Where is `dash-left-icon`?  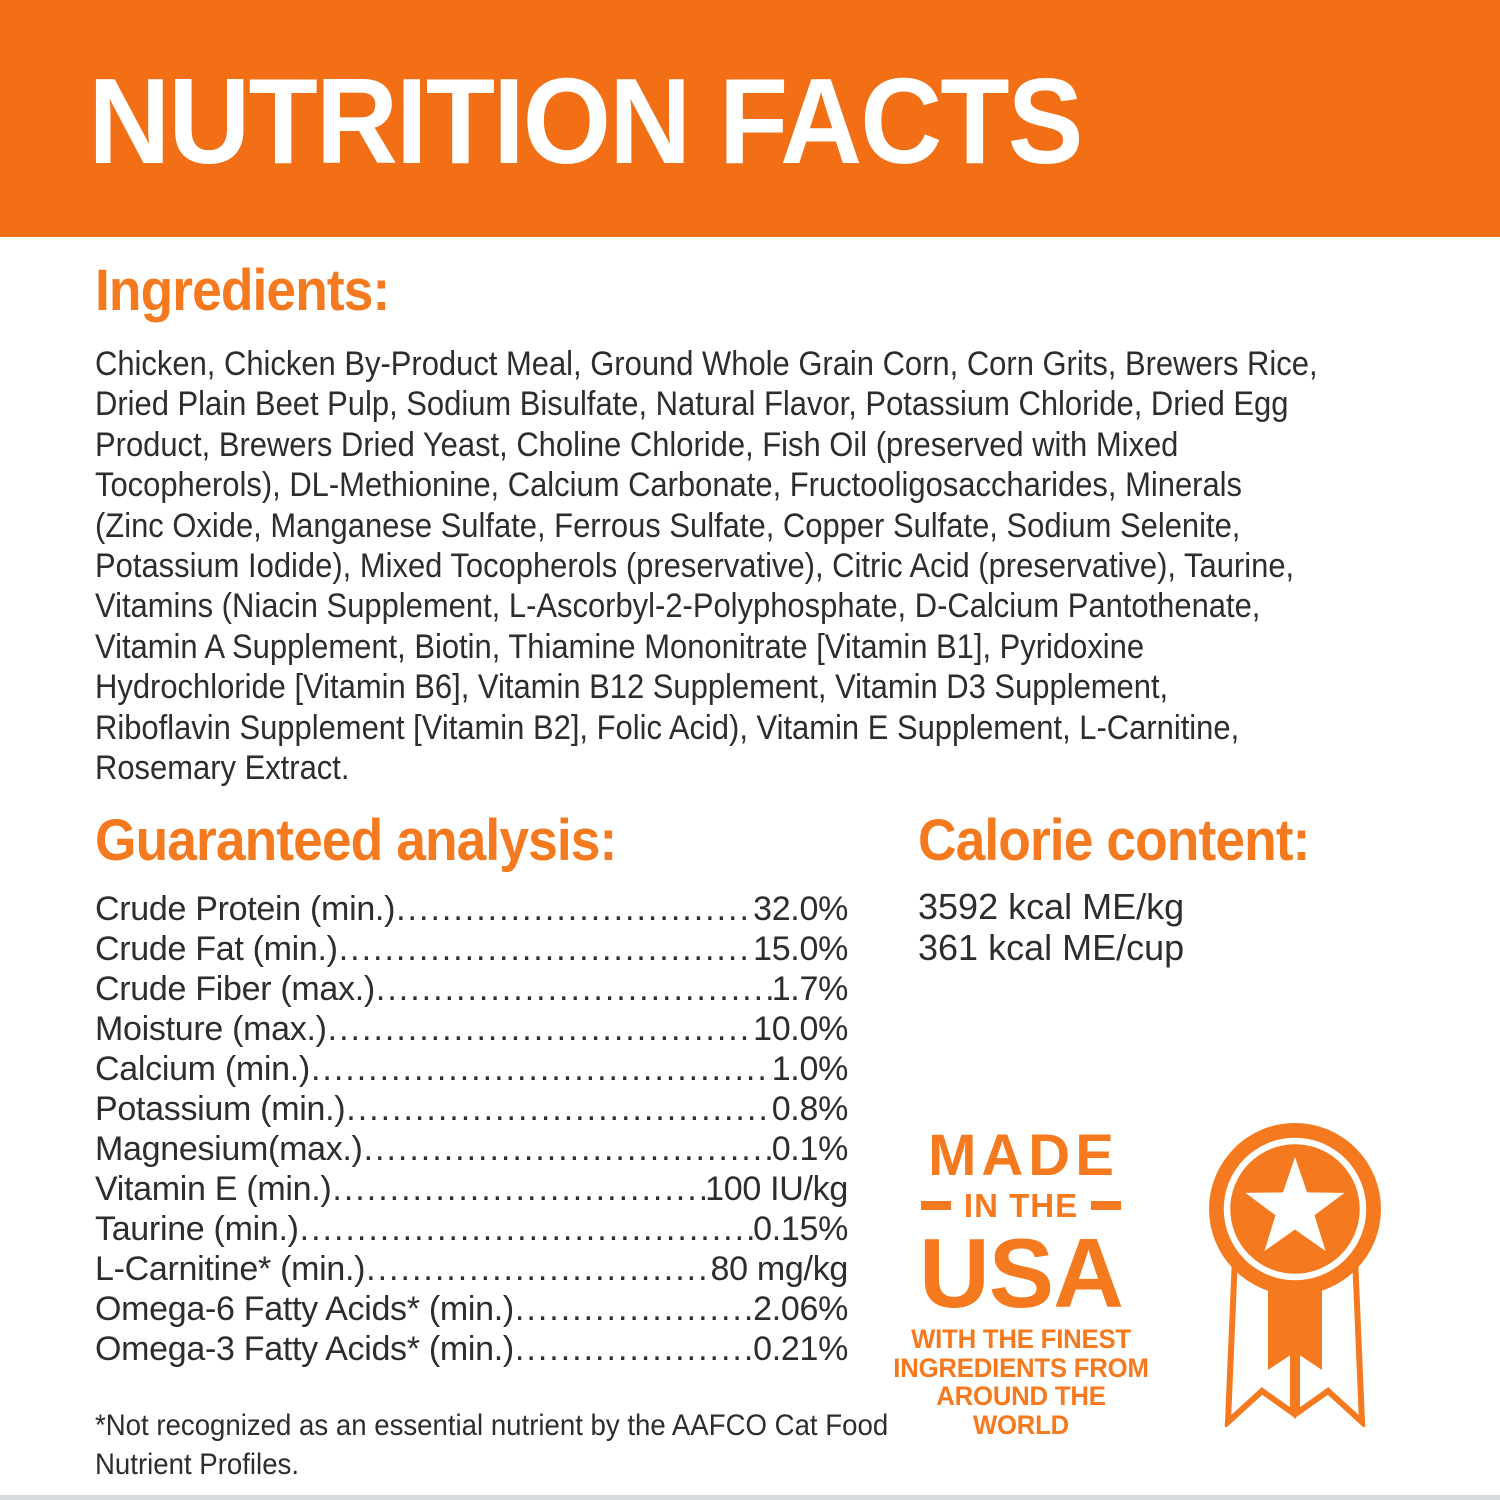 dash-left-icon is located at coordinates (935, 1205).